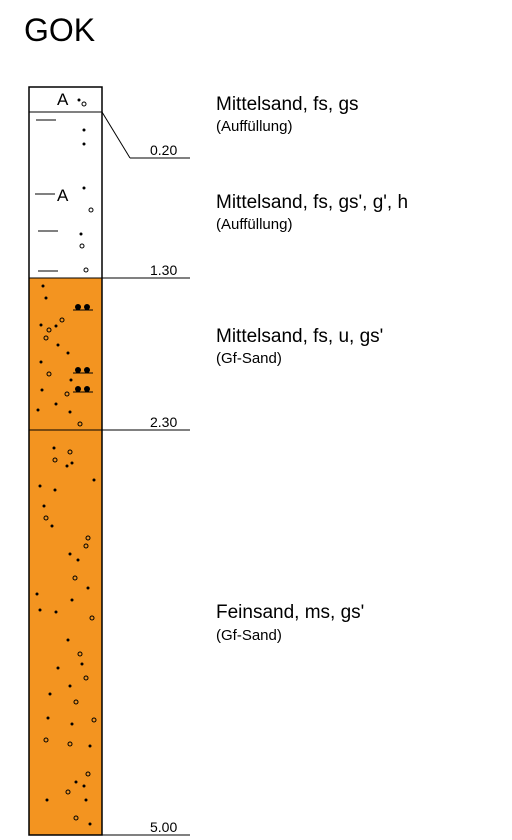 The width and height of the screenshot is (512, 840). I want to click on layer-2-origin: (Auffüllung), so click(254, 224).